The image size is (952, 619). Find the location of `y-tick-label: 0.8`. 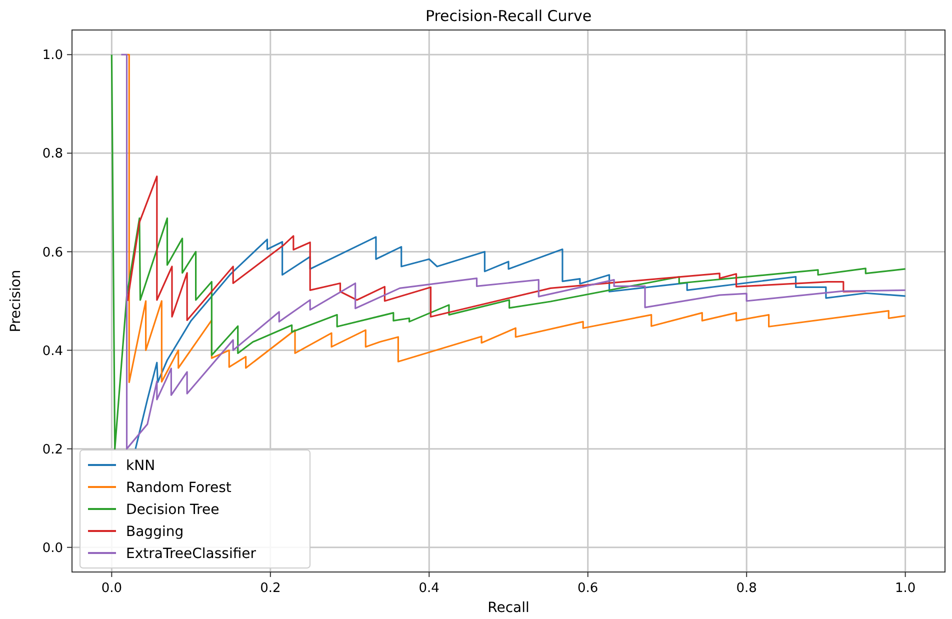

y-tick-label: 0.8 is located at coordinates (52, 154).